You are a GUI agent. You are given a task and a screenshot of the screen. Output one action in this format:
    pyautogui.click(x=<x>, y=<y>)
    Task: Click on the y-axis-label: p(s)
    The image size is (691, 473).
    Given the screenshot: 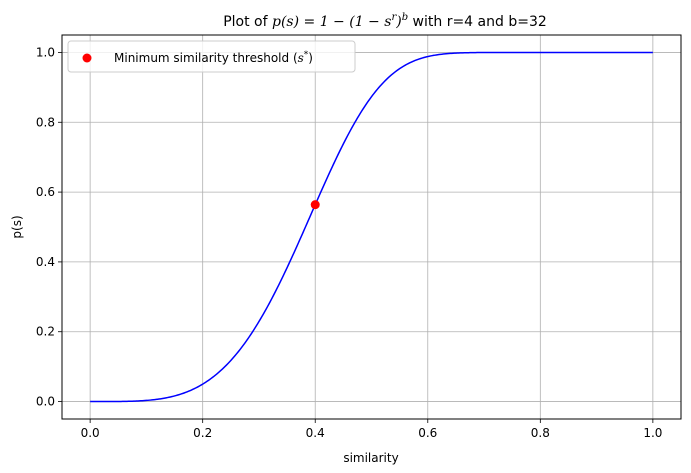 What is the action you would take?
    pyautogui.click(x=17, y=226)
    